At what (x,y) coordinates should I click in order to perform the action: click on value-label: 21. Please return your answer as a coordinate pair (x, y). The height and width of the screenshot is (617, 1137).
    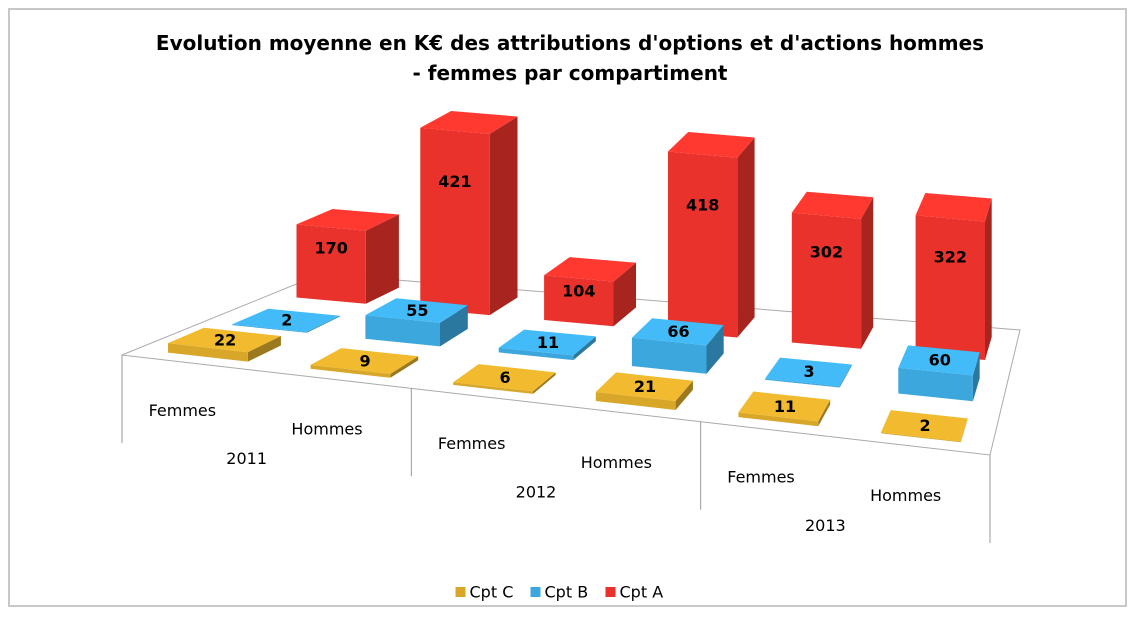
    Looking at the image, I should click on (645, 386).